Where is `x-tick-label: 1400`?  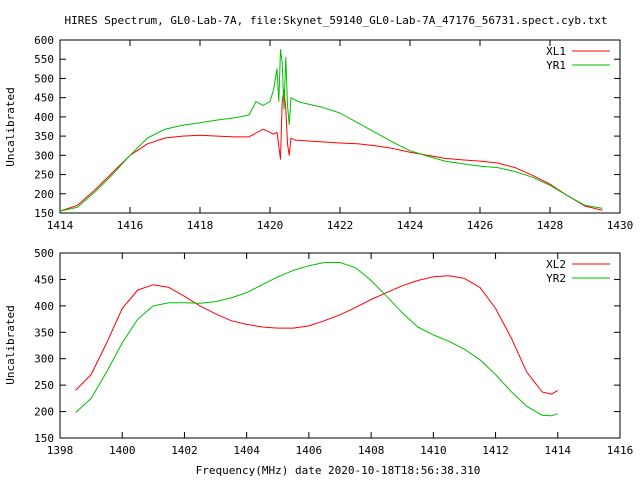
x-tick-label: 1400 is located at coordinates (122, 450).